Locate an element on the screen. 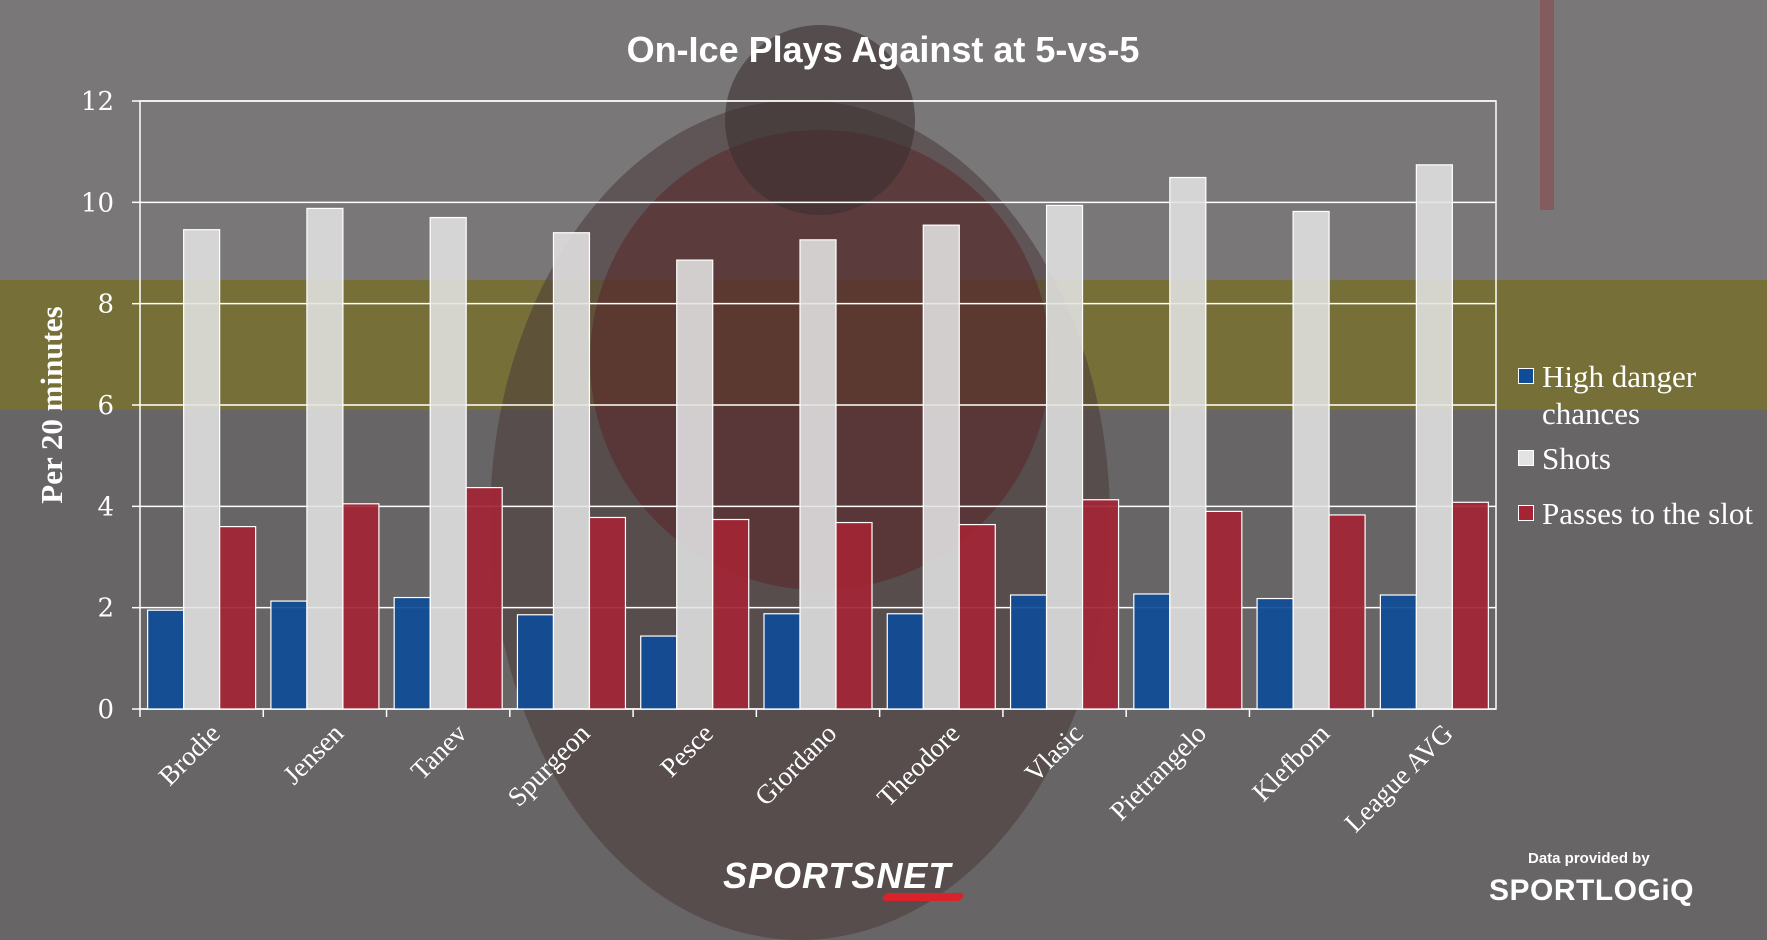  bar-high-danger-chances-brodie is located at coordinates (166, 659).